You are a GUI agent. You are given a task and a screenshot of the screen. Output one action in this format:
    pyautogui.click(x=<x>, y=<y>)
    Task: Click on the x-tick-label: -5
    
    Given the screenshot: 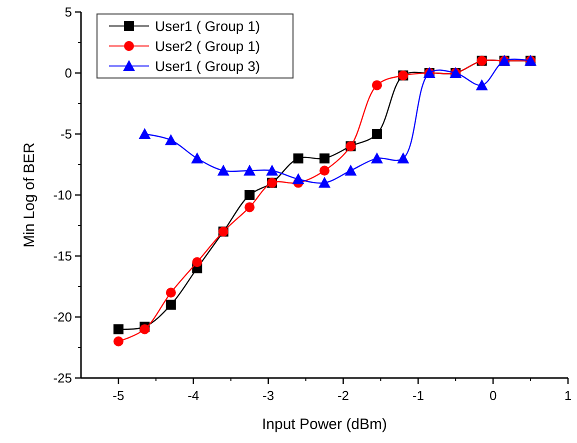 What is the action you would take?
    pyautogui.click(x=118, y=395)
    